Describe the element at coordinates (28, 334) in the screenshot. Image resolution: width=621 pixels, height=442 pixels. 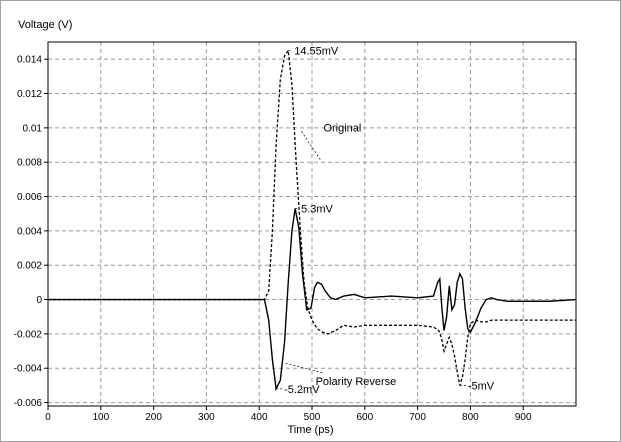
I see `y-tick-label: -0.002` at that location.